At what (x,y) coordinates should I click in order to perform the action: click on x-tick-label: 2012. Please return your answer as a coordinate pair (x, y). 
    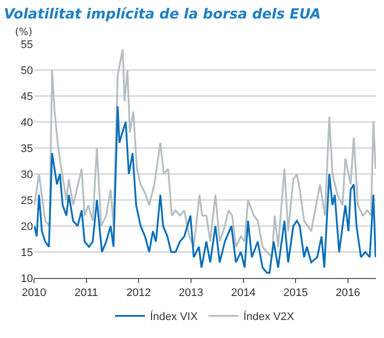
    Looking at the image, I should click on (138, 293).